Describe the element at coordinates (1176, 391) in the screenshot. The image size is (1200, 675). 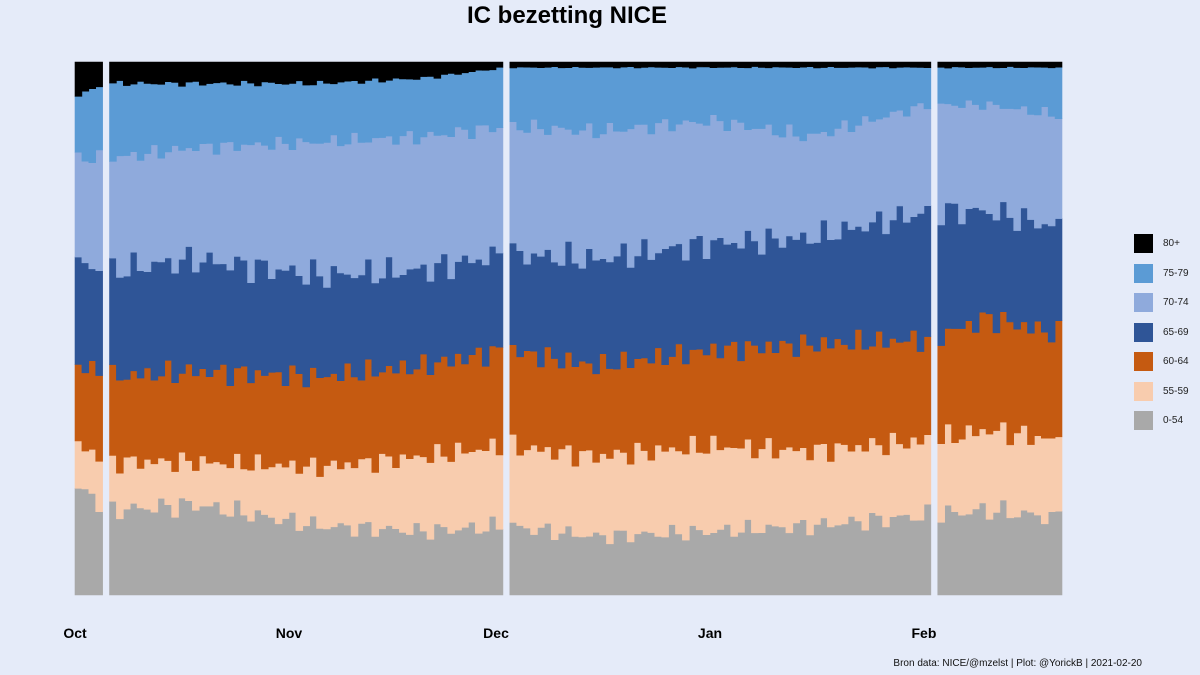
I see `legend-label: 55-59` at that location.